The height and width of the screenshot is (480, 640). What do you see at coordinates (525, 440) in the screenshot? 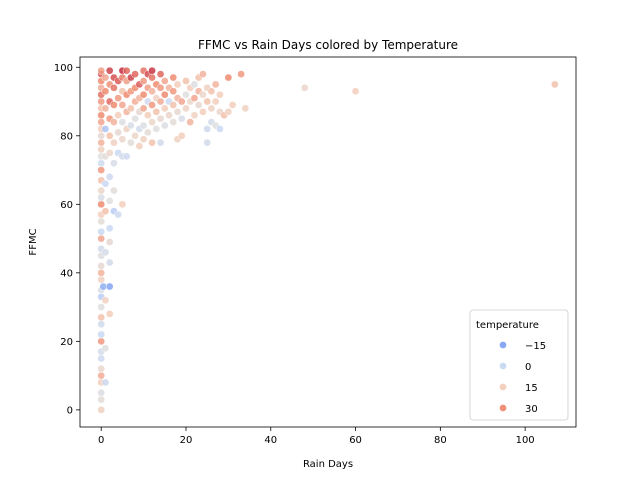
I see `x-tick-label-100: 100` at bounding box center [525, 440].